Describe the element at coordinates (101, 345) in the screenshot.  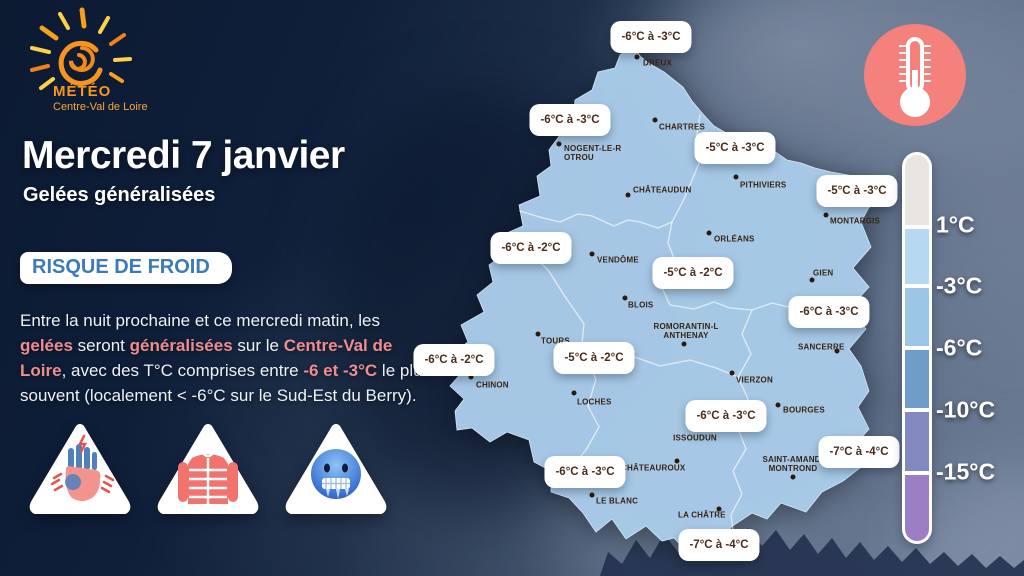
I see `description-segment: seront` at that location.